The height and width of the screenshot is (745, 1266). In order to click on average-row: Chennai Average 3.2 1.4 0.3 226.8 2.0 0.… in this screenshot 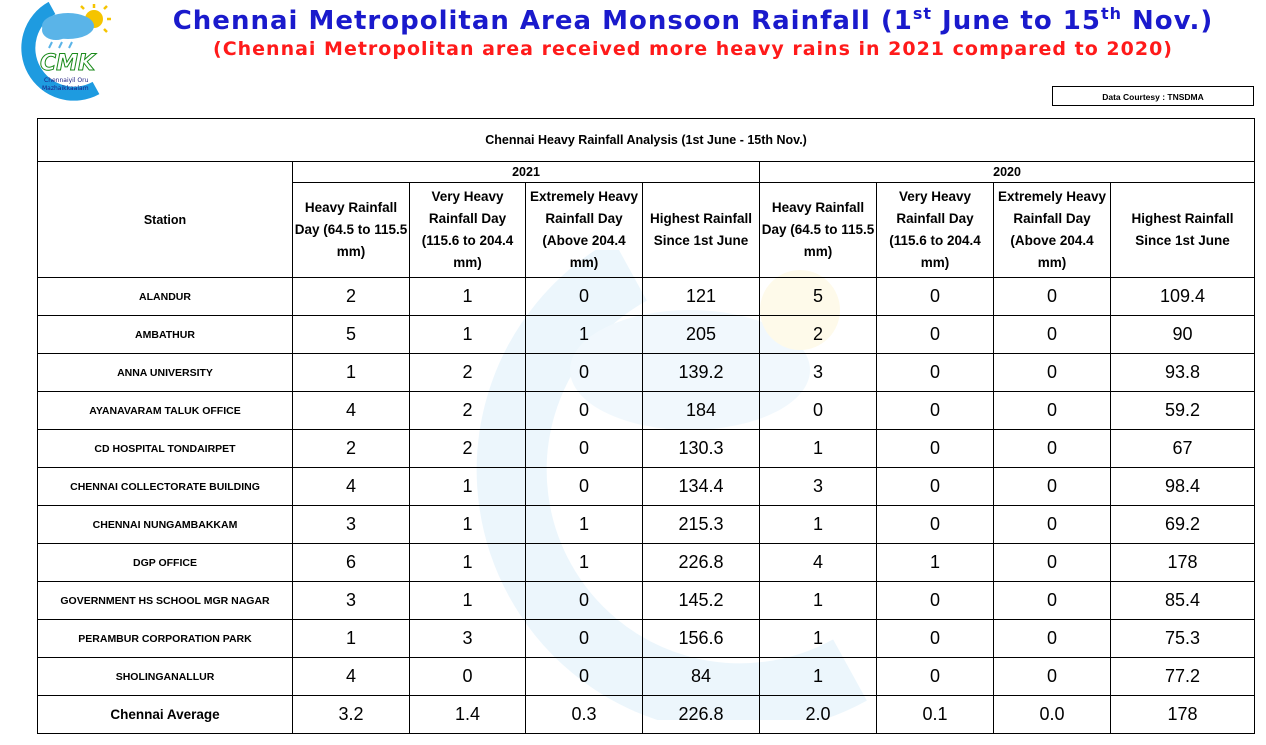, I will do `click(646, 714)`.